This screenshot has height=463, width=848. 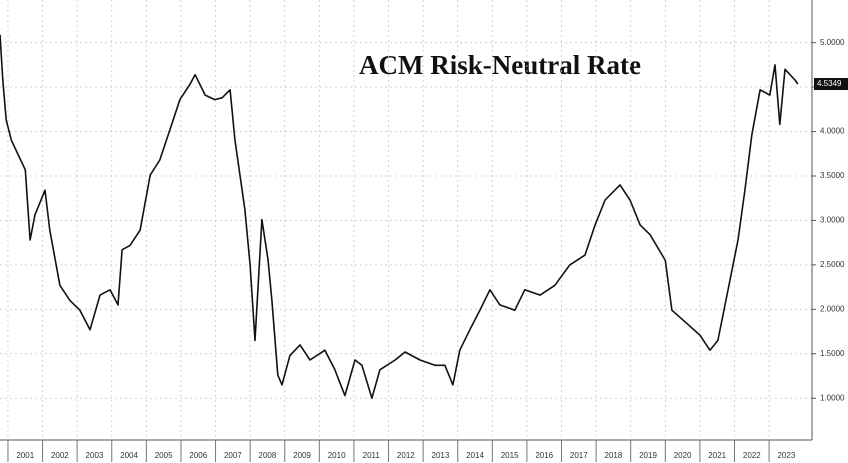 I want to click on x-tick-label: 2013, so click(x=441, y=455).